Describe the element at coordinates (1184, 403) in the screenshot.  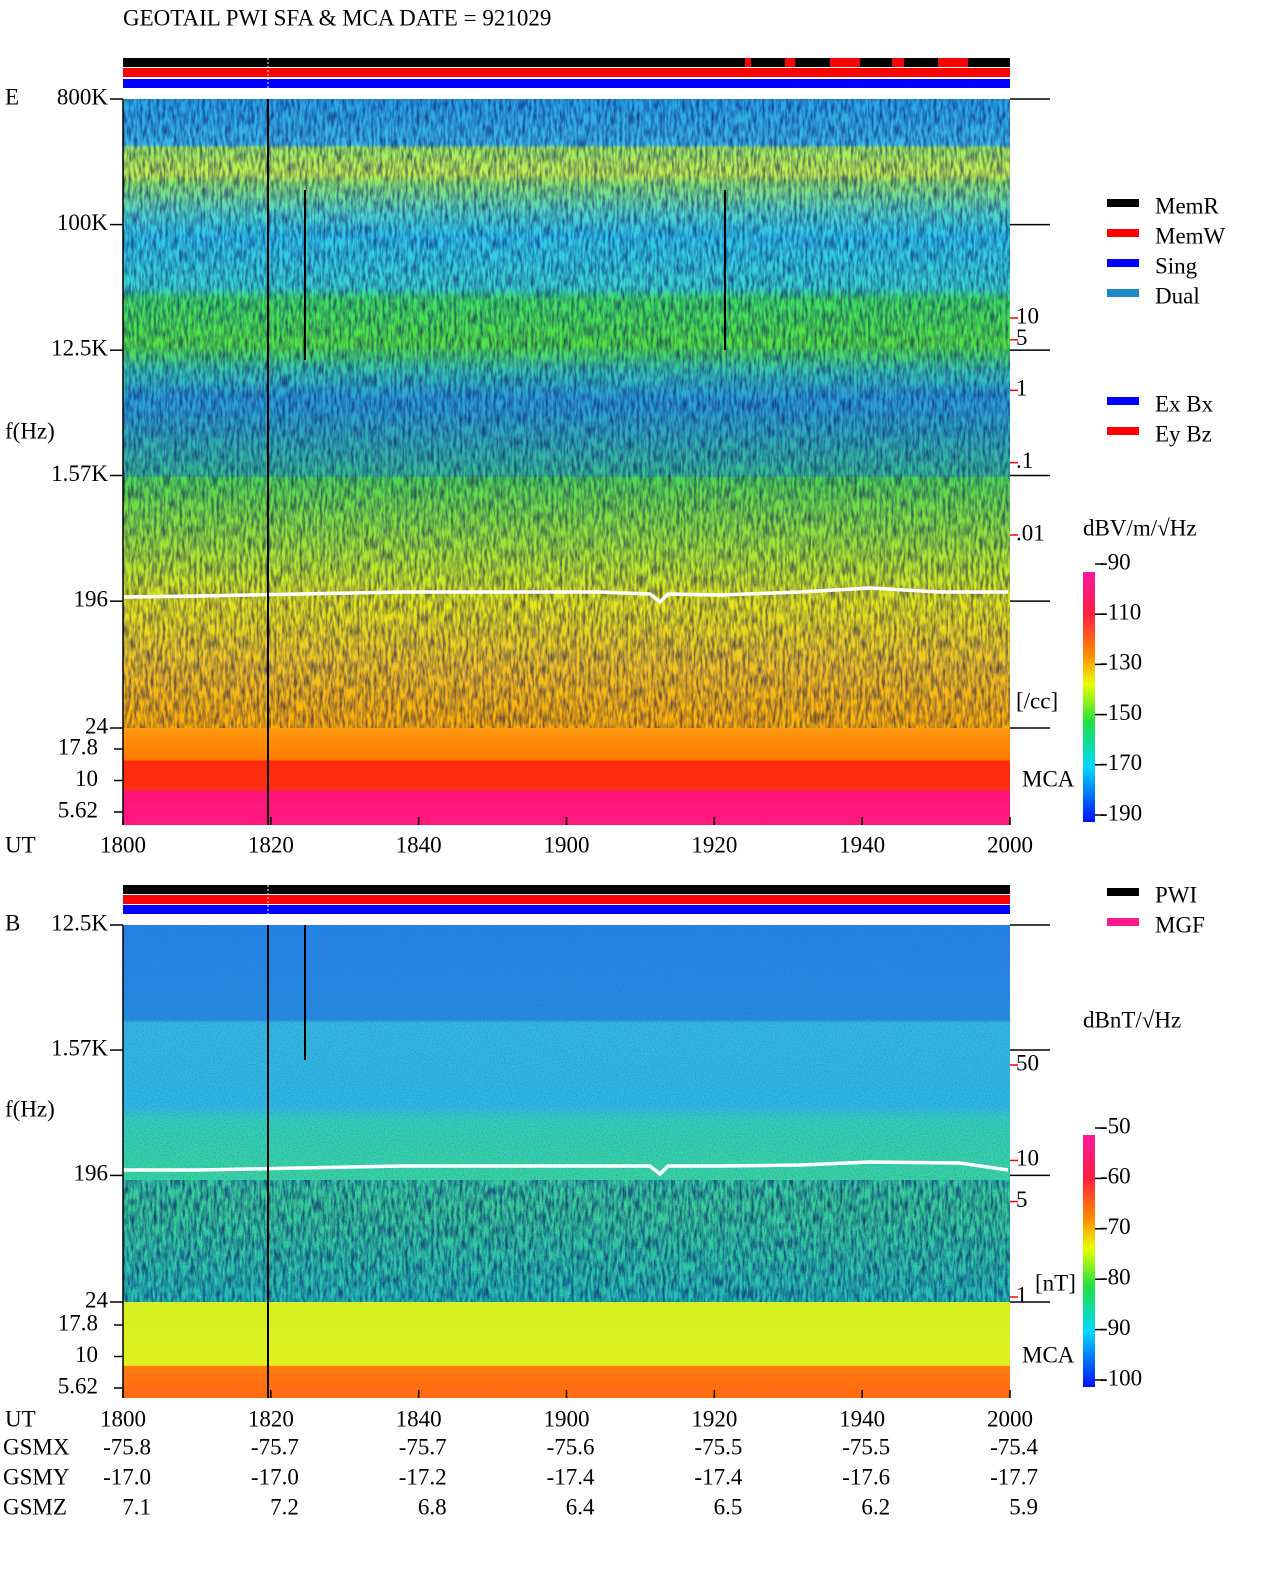
I see `legend-label: Ex Bx` at that location.